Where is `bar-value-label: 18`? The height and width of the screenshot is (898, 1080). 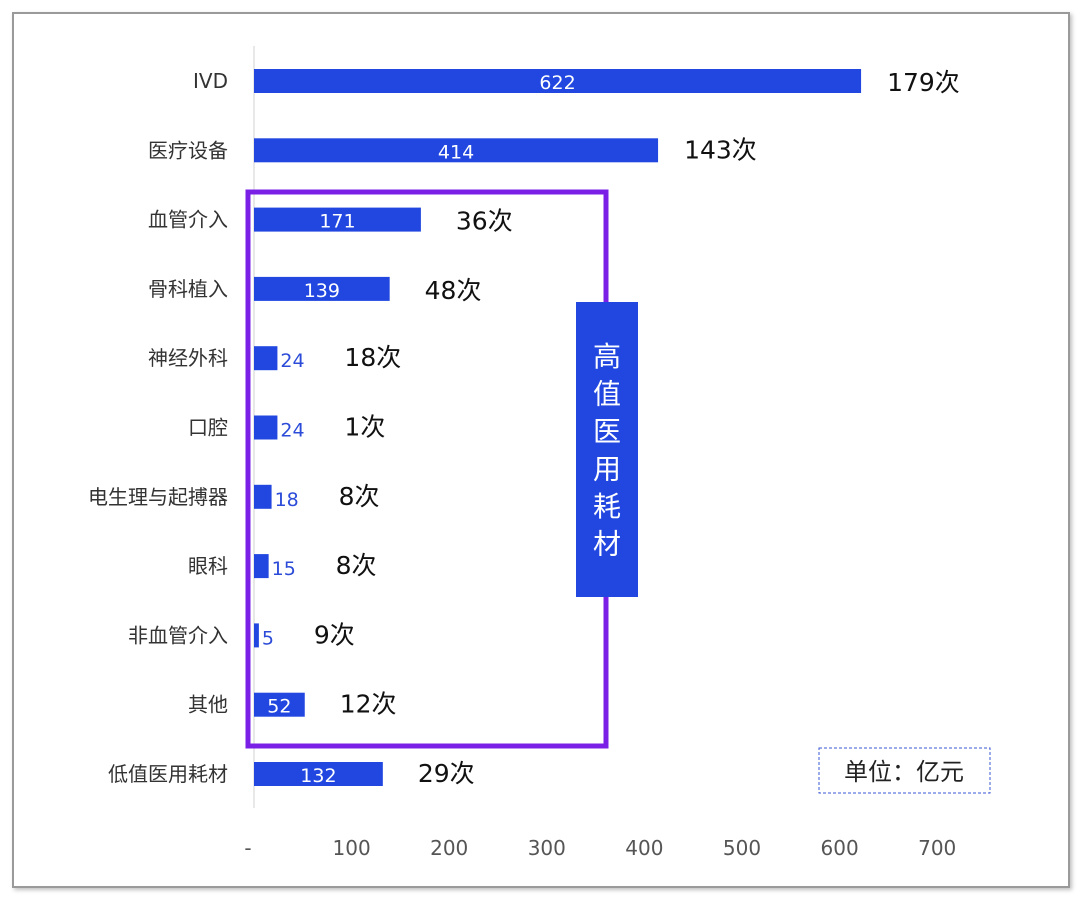 bar-value-label: 18 is located at coordinates (287, 500).